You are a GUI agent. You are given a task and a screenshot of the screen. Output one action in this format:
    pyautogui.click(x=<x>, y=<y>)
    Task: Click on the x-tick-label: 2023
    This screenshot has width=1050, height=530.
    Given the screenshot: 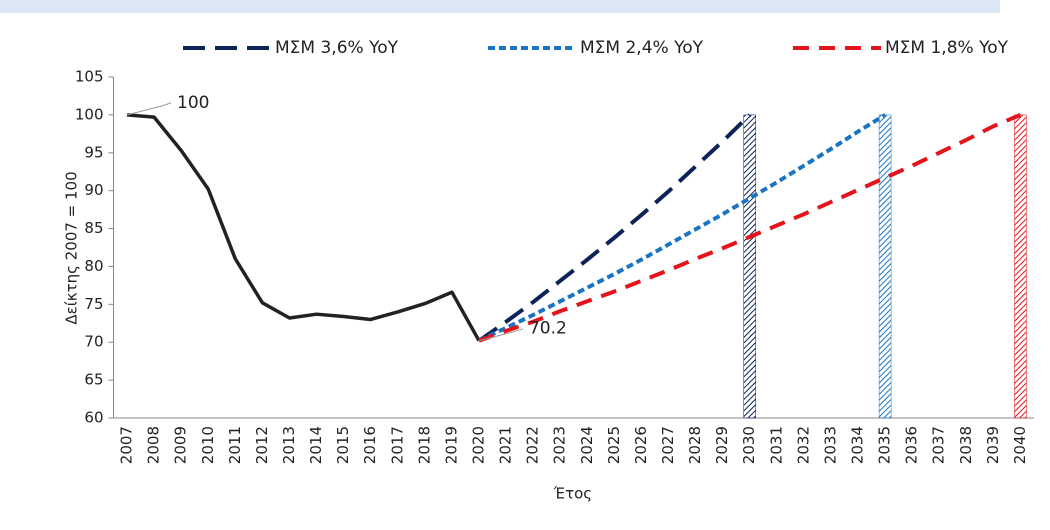 What is the action you would take?
    pyautogui.click(x=560, y=445)
    